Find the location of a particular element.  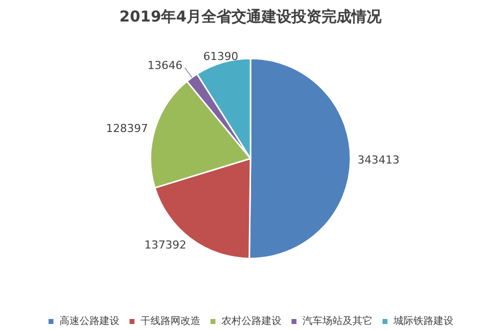

data-label: 61390 is located at coordinates (220, 57).